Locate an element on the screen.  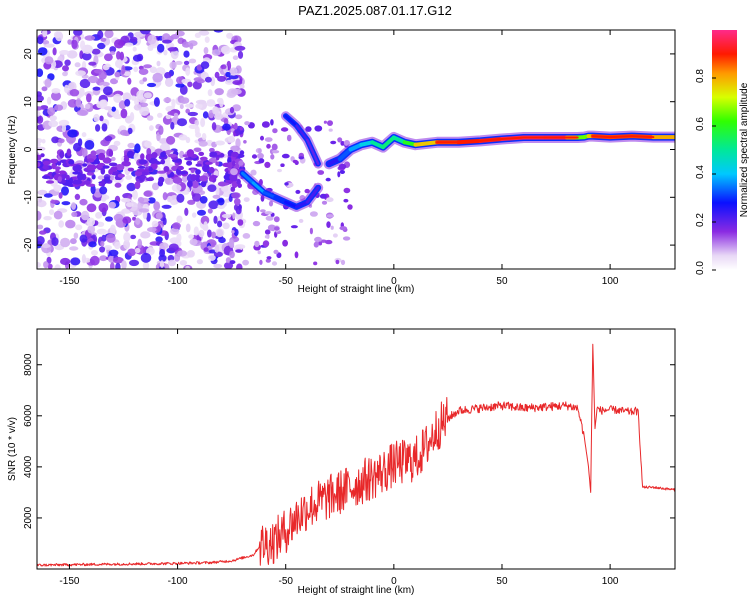
x-tick-label: 0 is located at coordinates (394, 581).